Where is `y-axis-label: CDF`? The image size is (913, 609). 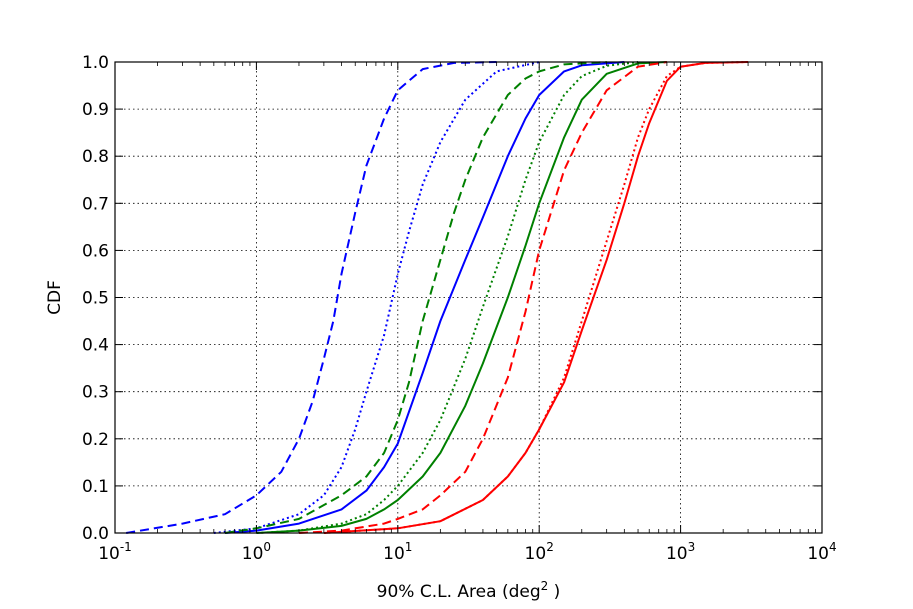
y-axis-label: CDF is located at coordinates (55, 297).